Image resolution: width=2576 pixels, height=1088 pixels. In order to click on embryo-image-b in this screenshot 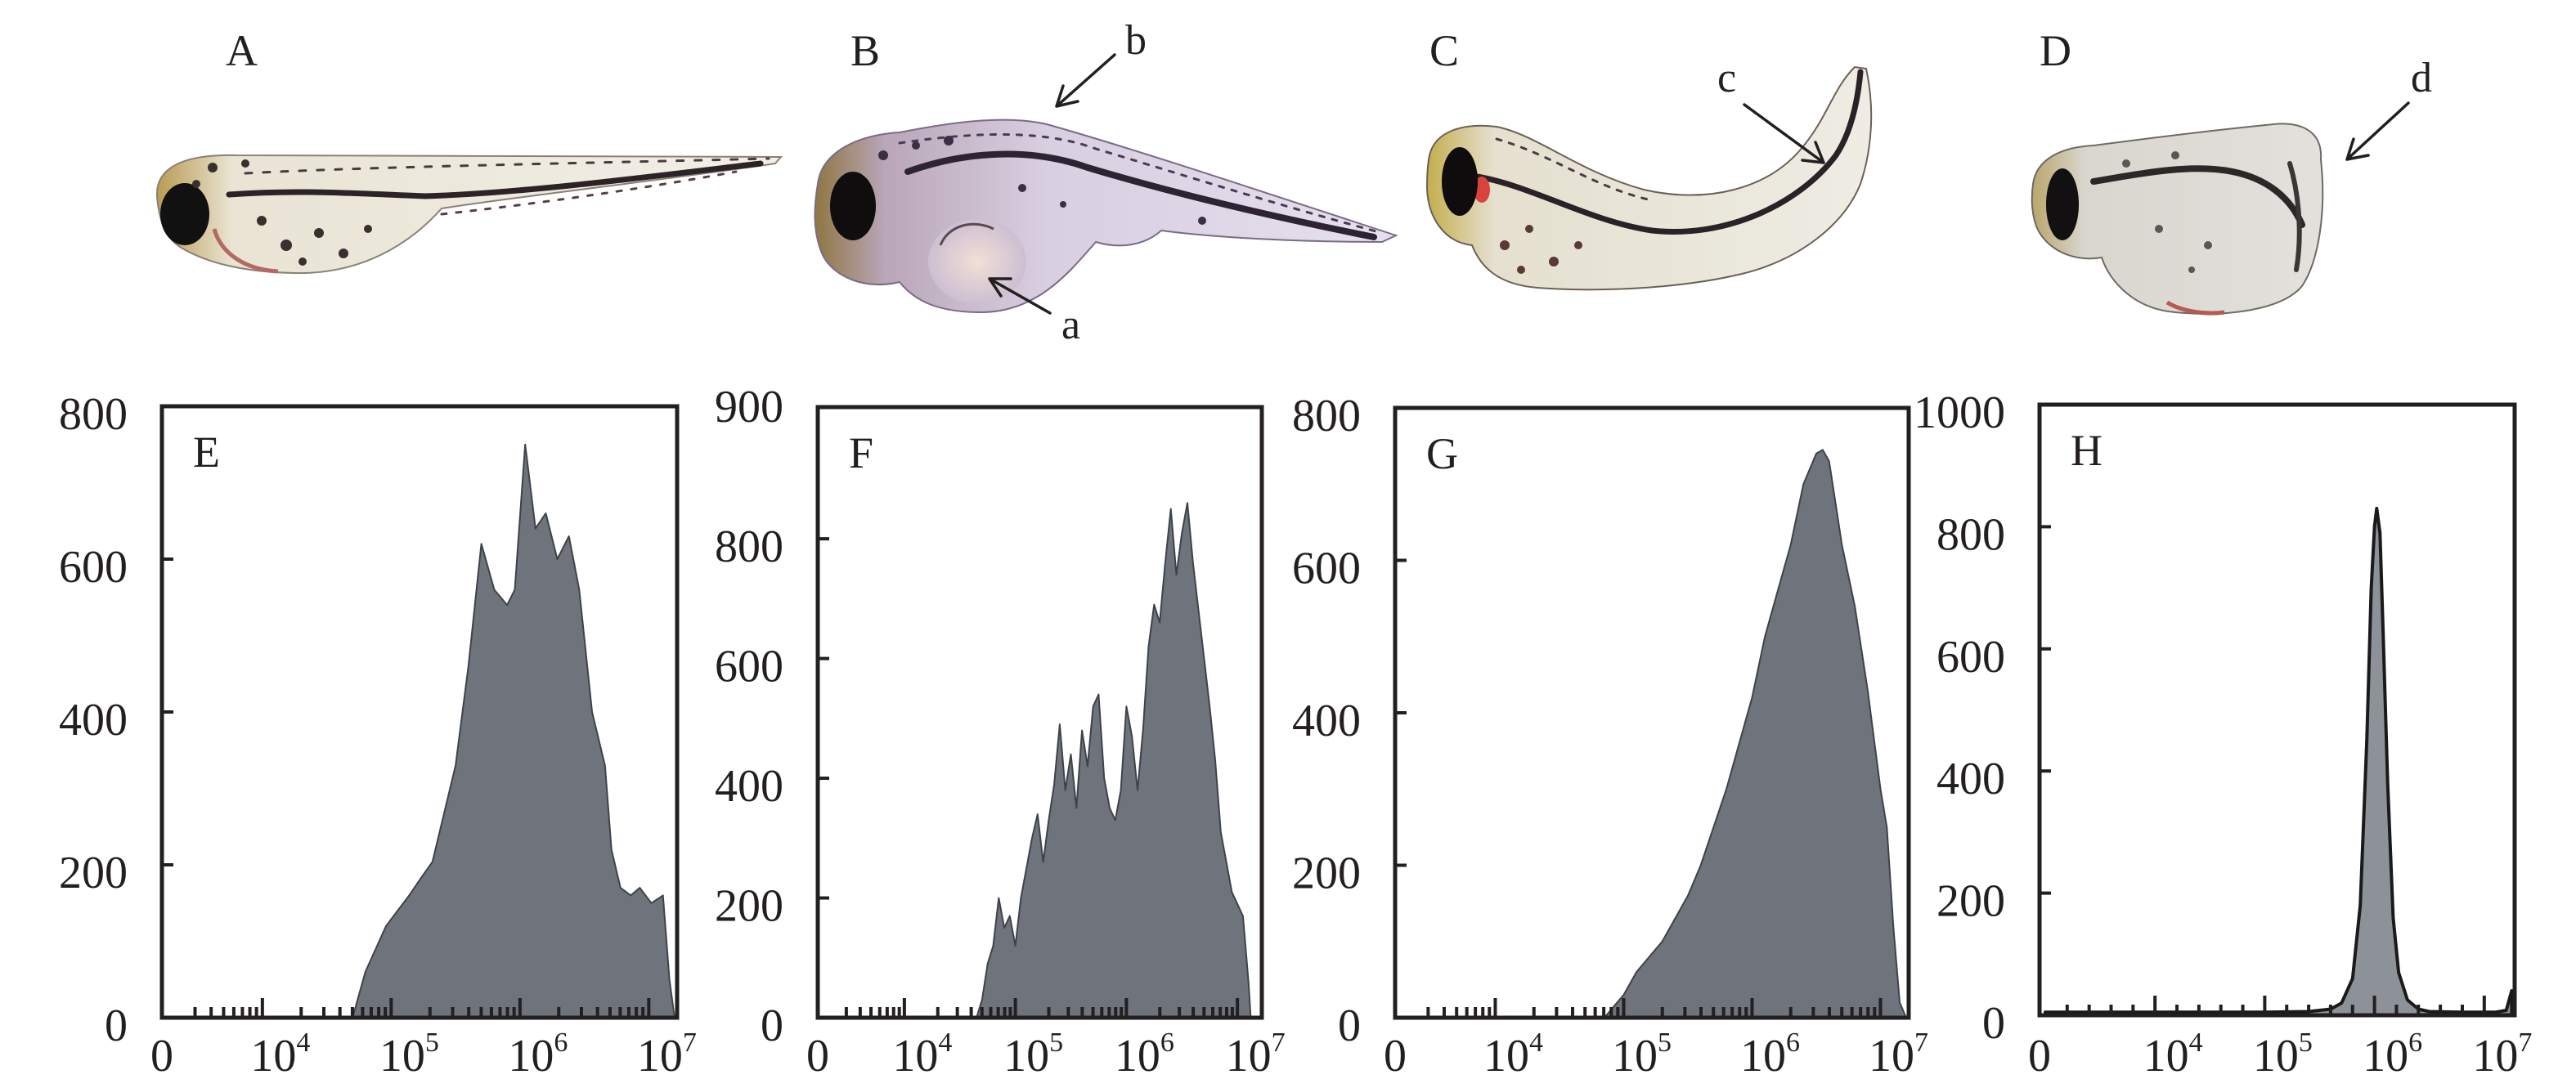, I will do `click(1106, 216)`.